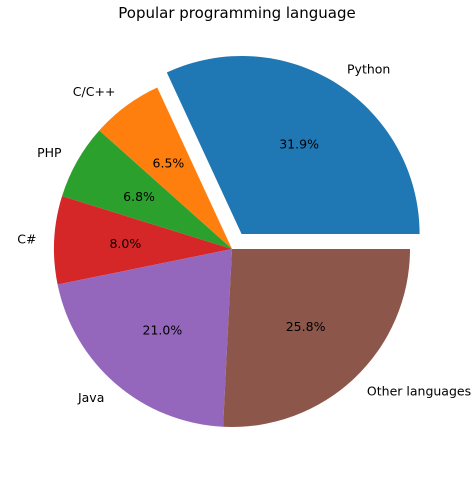  I want to click on category-label-java: Java, so click(90, 397).